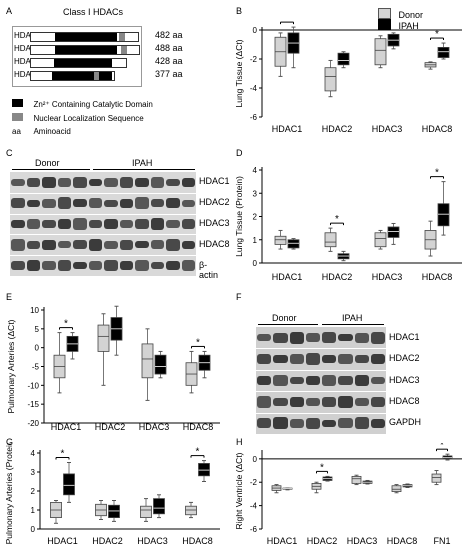 This screenshot has width=467, height=550. I want to click on y-axis-label: Pulmonary Arteries (ΔCt), so click(11, 366).